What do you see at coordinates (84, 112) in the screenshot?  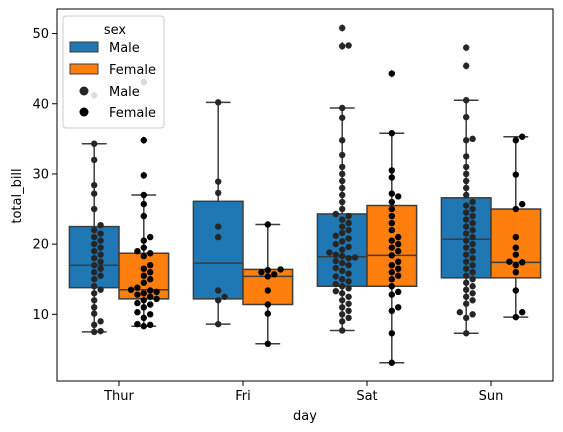 I see `legend-point-marker-female` at bounding box center [84, 112].